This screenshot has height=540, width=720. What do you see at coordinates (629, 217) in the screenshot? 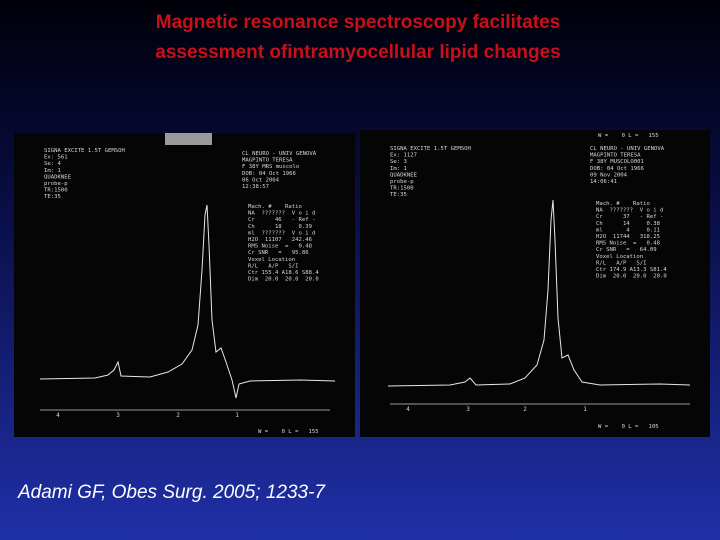
I see `screen-text: Cr 37 - Ref -` at bounding box center [629, 217].